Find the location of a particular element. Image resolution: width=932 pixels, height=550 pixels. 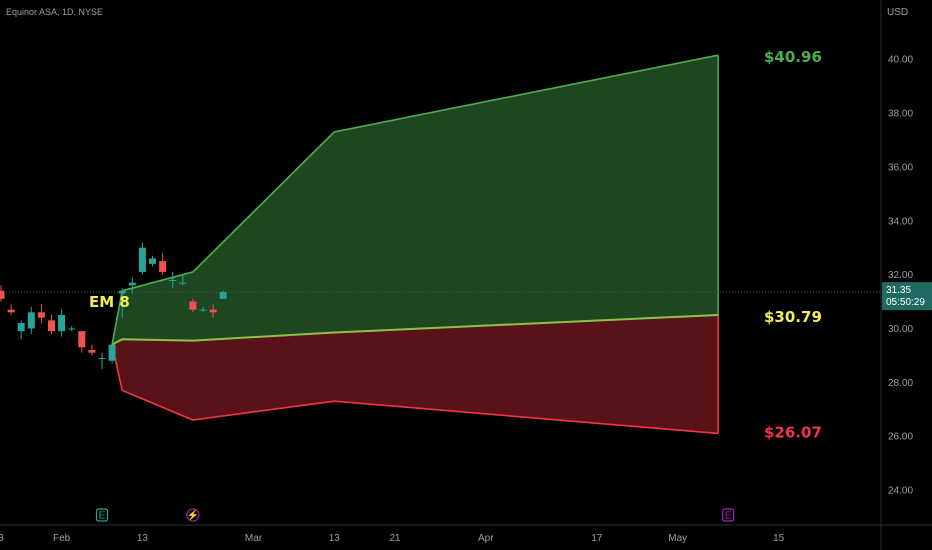

em-label: EM 8 is located at coordinates (109, 302).